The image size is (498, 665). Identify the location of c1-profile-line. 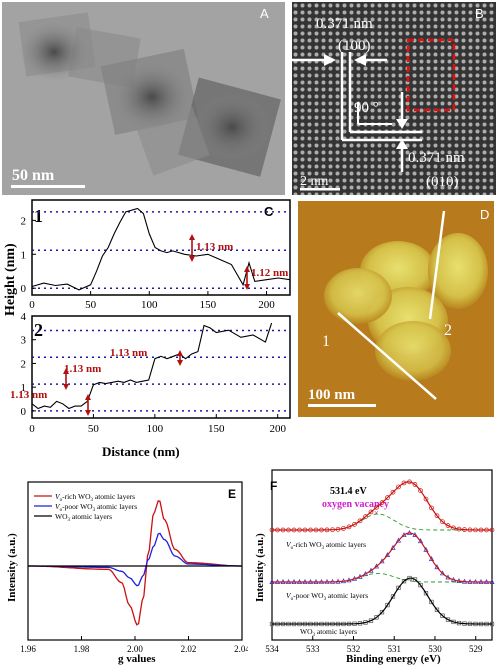
(161, 249).